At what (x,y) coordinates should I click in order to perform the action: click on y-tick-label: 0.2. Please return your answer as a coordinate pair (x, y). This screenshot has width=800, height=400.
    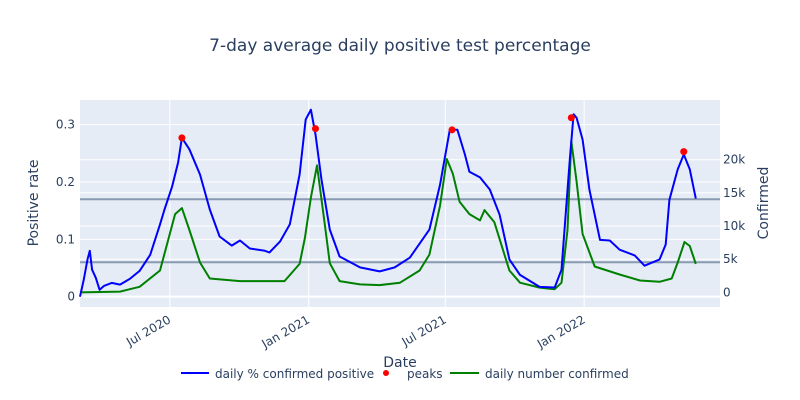
    Looking at the image, I should click on (65, 182).